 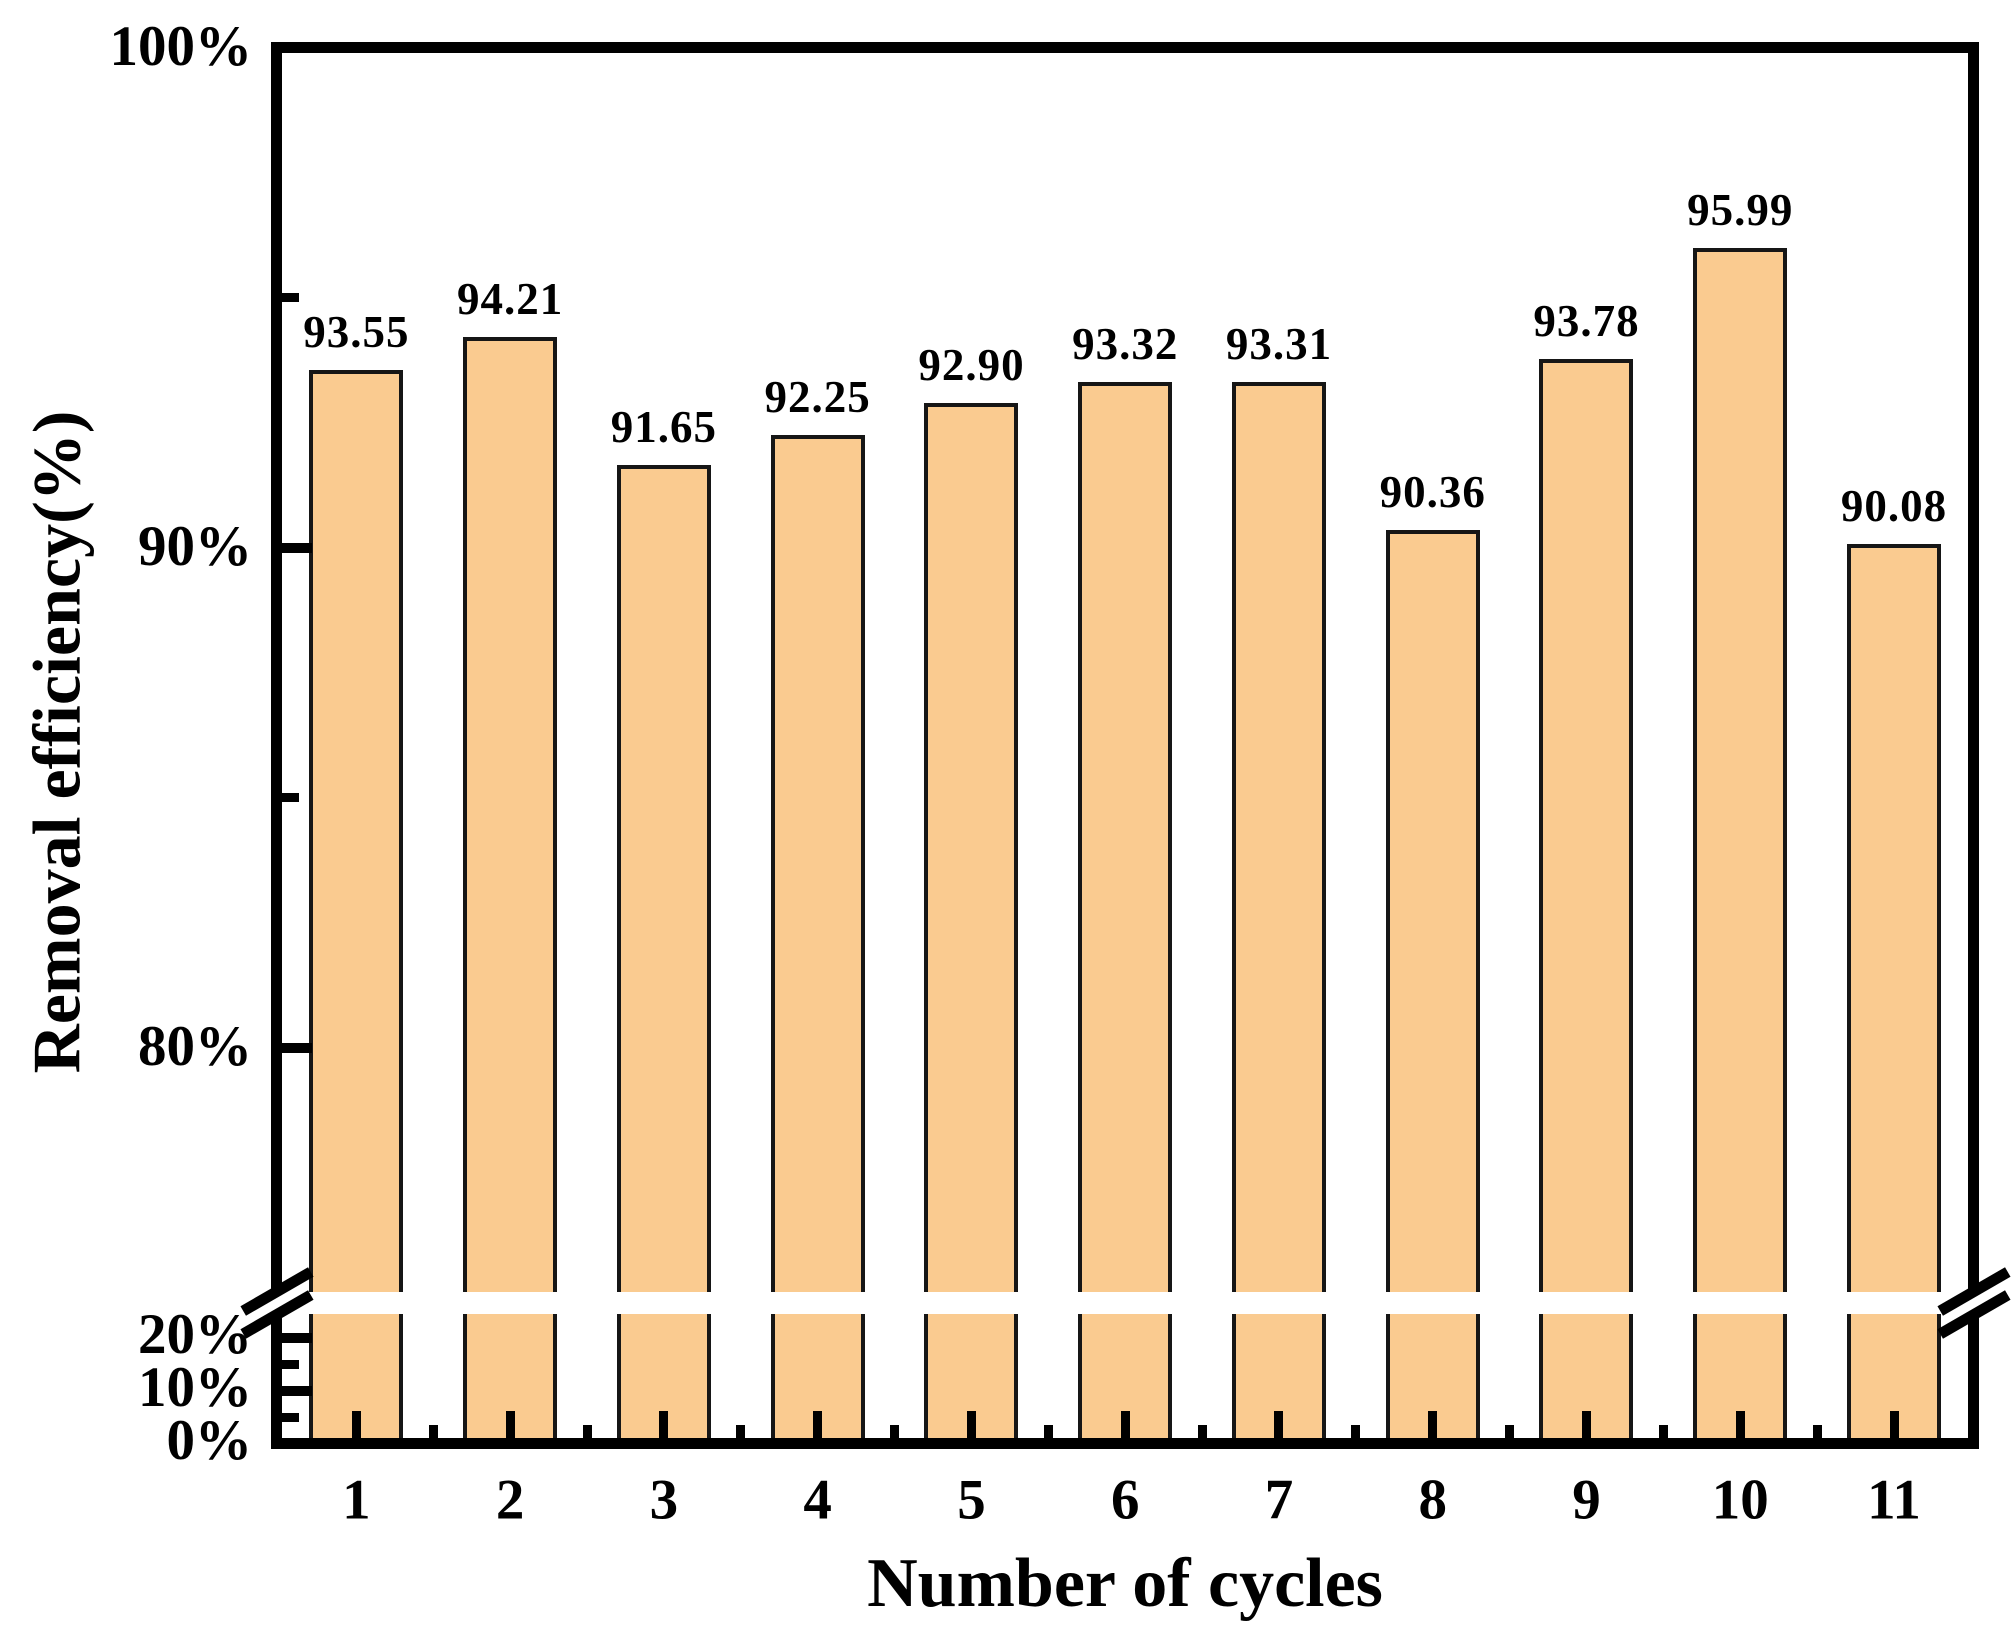 I want to click on x-tick-label: 7, so click(x=1279, y=1500).